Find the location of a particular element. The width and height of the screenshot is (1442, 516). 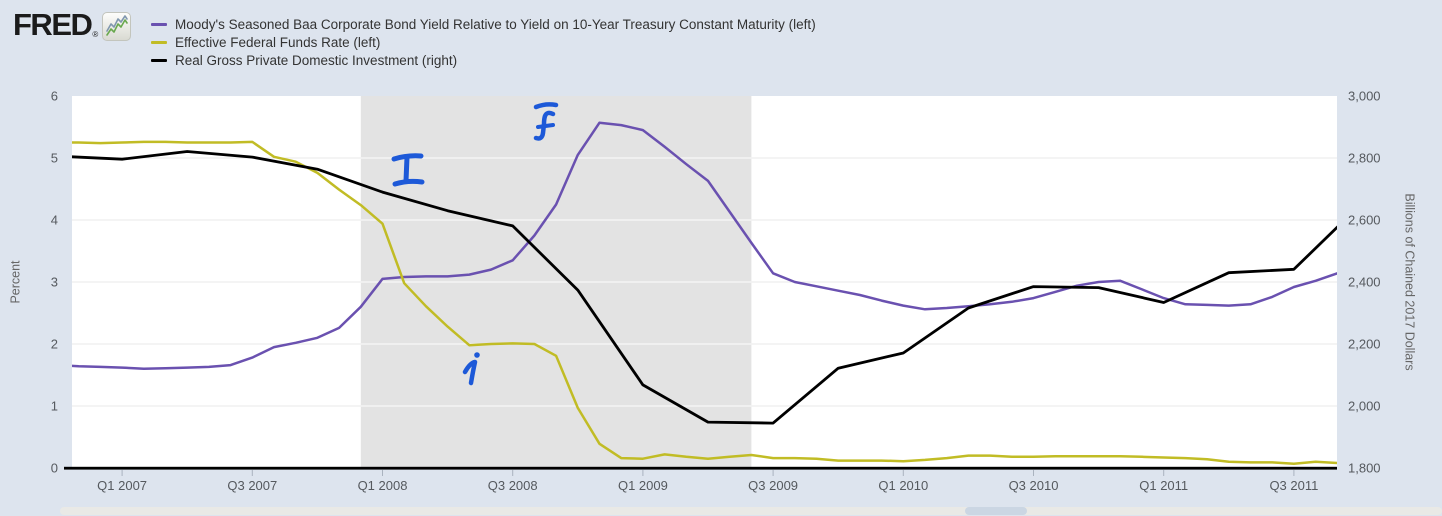

x-tick-label: Q3 2008 is located at coordinates (513, 485).